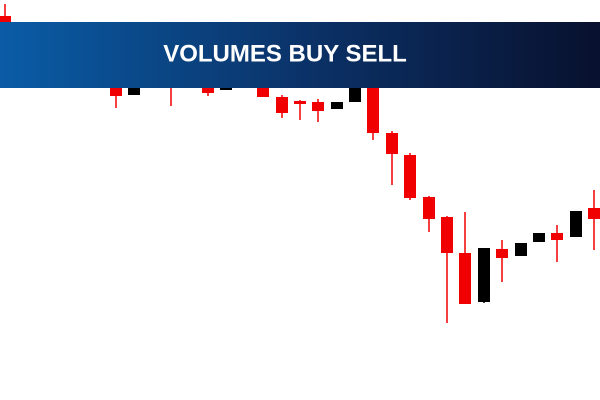 The image size is (600, 400). I want to click on banner-title: VOLUMES BUY SELL, so click(285, 53).